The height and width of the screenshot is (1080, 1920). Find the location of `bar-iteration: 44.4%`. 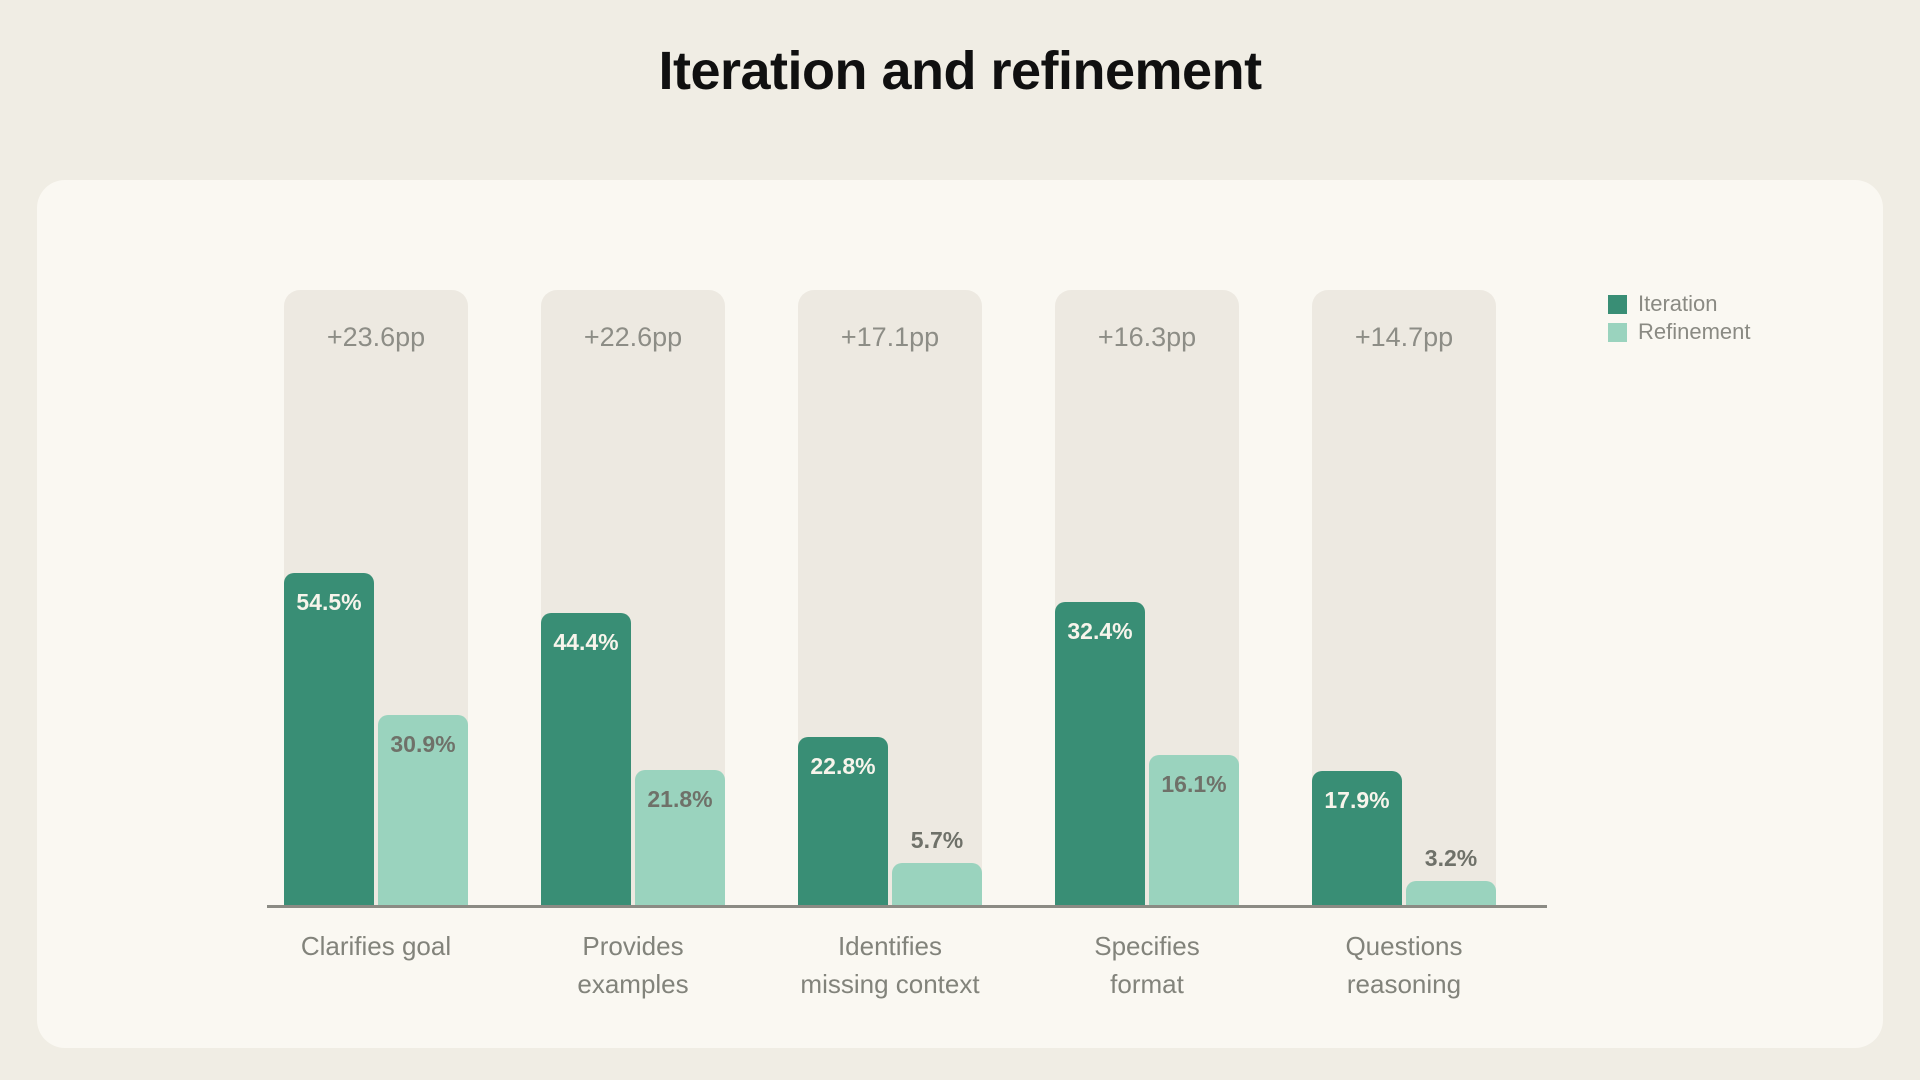

bar-iteration: 44.4% is located at coordinates (586, 760).